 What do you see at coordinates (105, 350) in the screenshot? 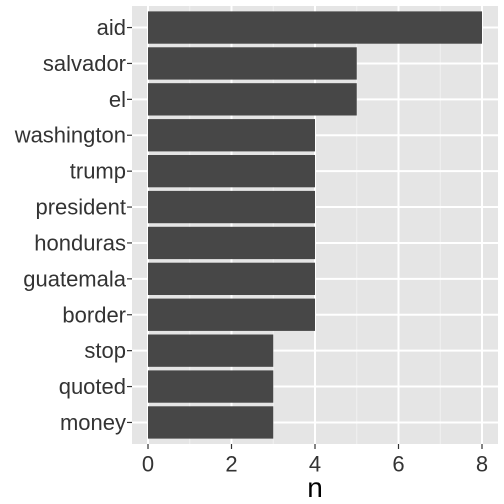
I see `y-tick-label: stop` at bounding box center [105, 350].